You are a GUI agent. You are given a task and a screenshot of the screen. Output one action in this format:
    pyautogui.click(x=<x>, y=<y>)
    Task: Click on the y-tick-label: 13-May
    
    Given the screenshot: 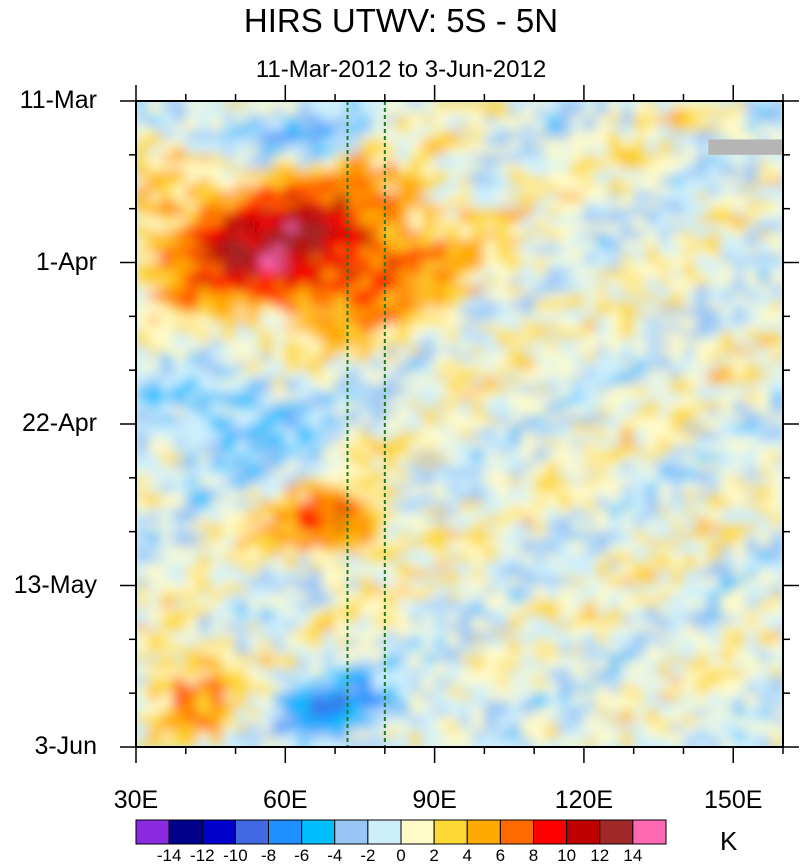 What is the action you would take?
    pyautogui.click(x=55, y=584)
    